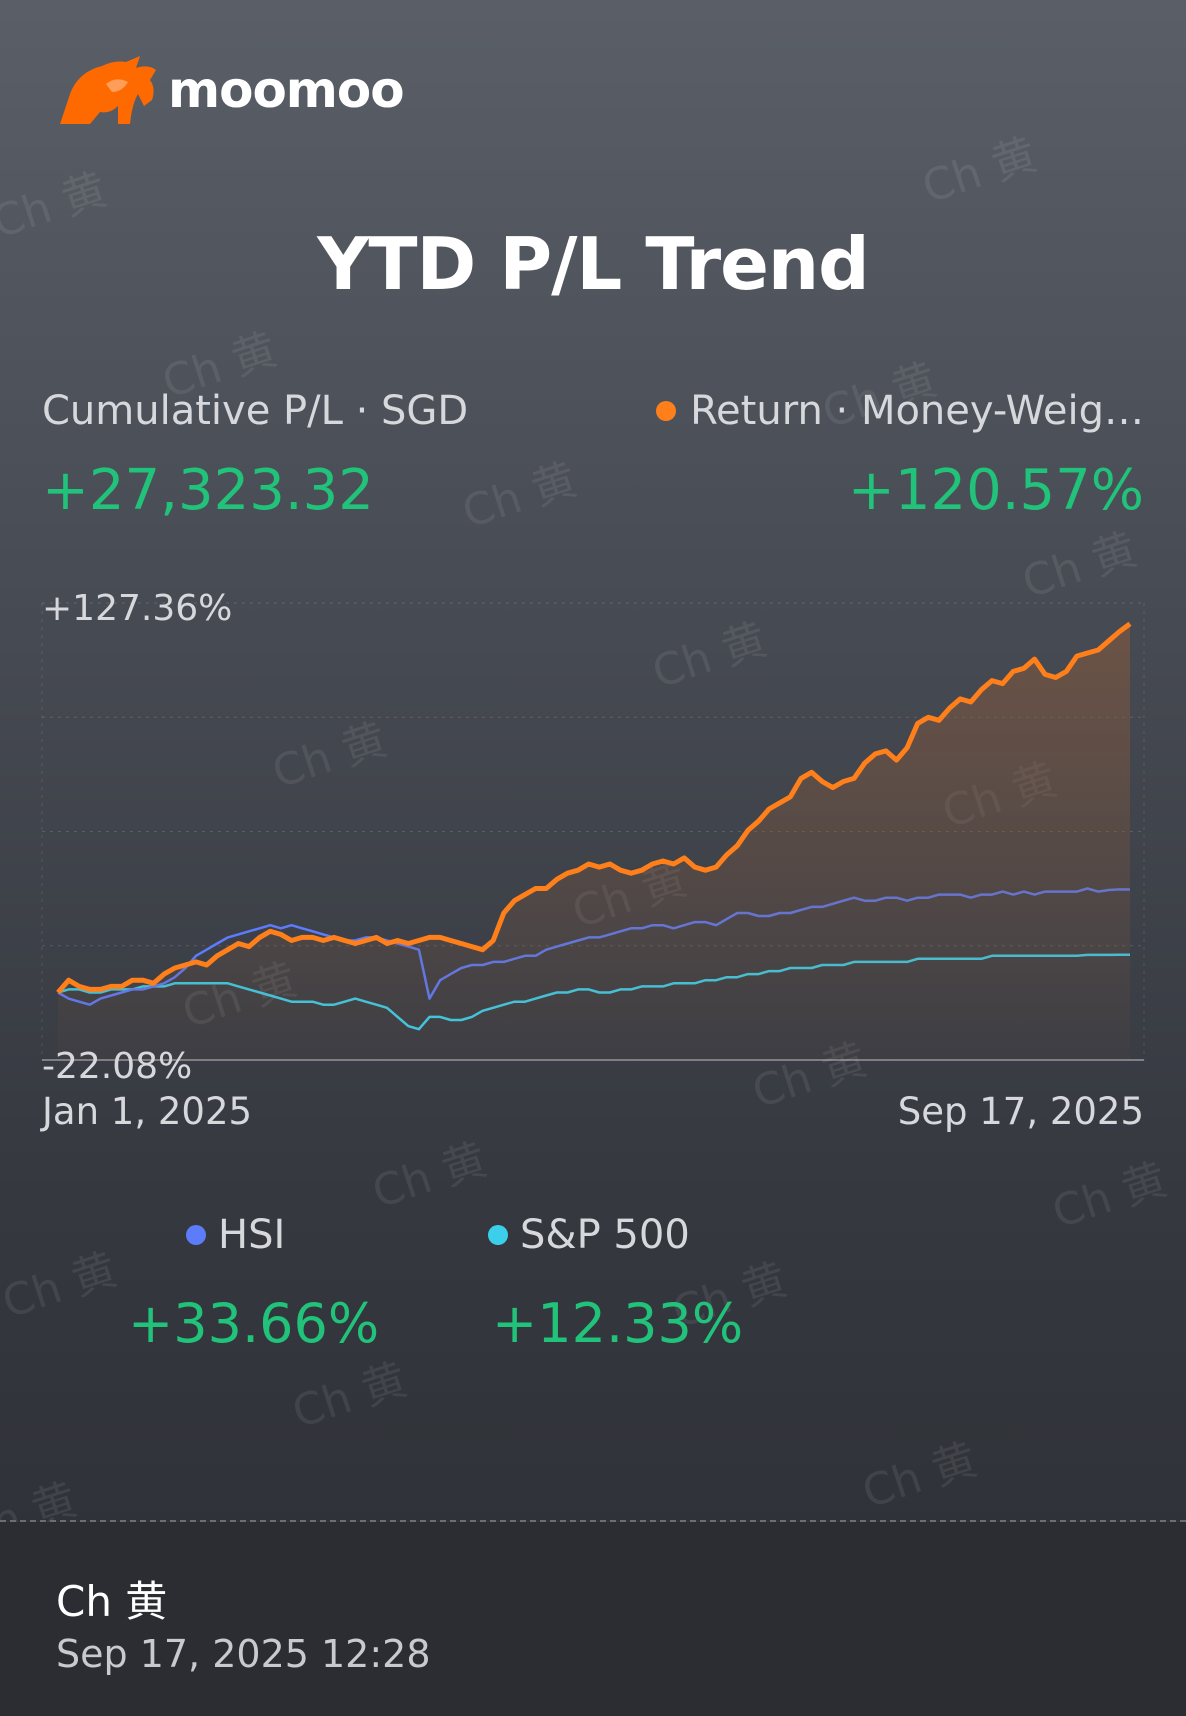 The width and height of the screenshot is (1186, 1716). What do you see at coordinates (147, 1111) in the screenshot?
I see `x-start-label: Jan 1, 2025` at bounding box center [147, 1111].